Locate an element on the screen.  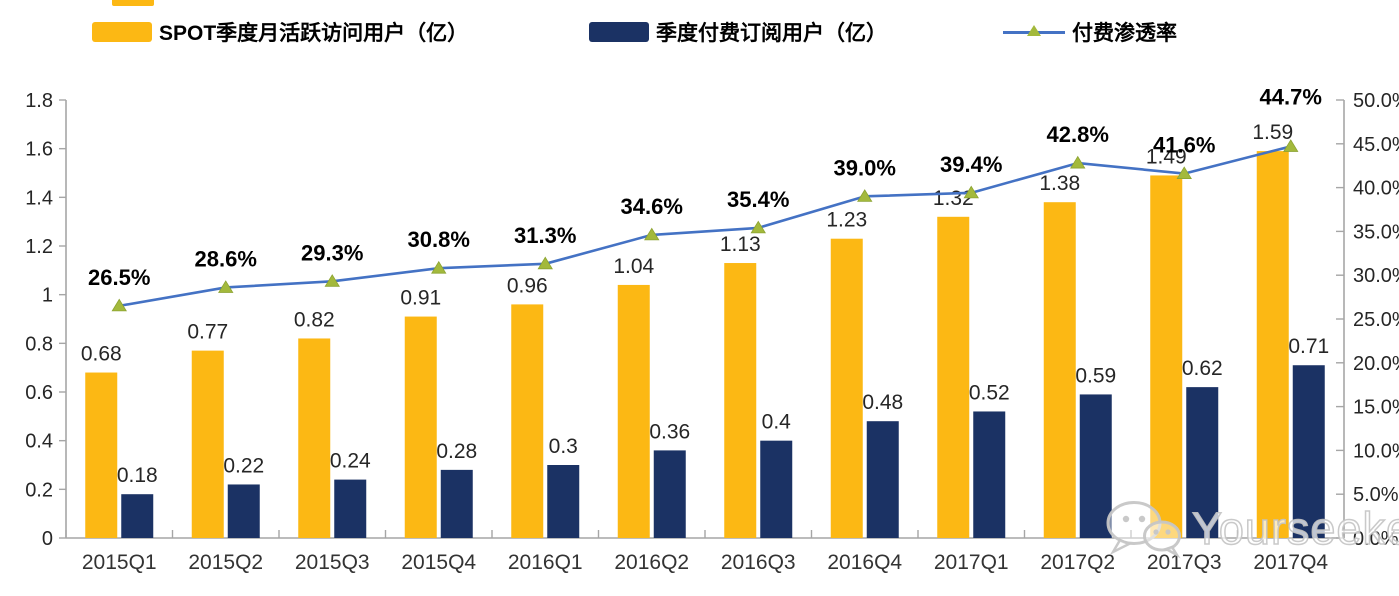
penetration-label: 35.4% is located at coordinates (758, 199).